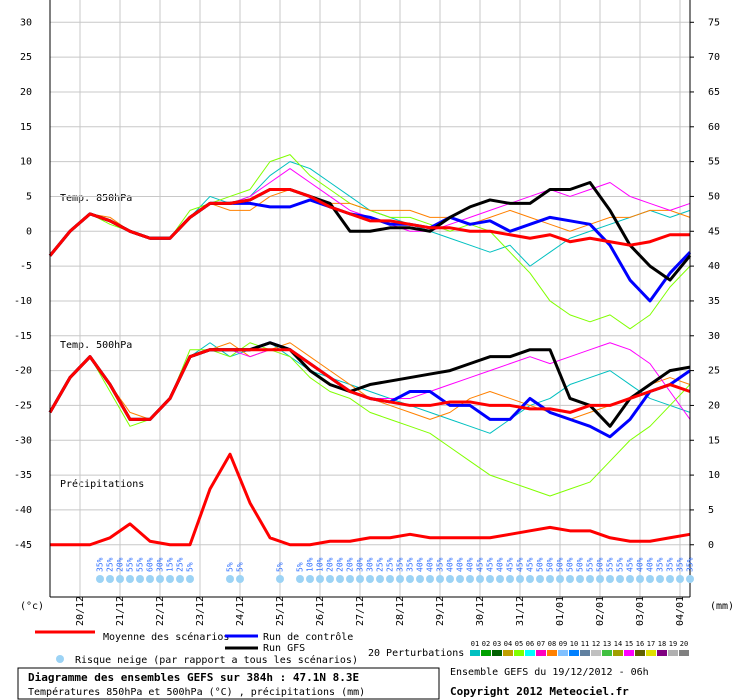 This screenshot has height=700, width=740. Describe the element at coordinates (60, 659) in the screenshot. I see `legend-snow` at that location.